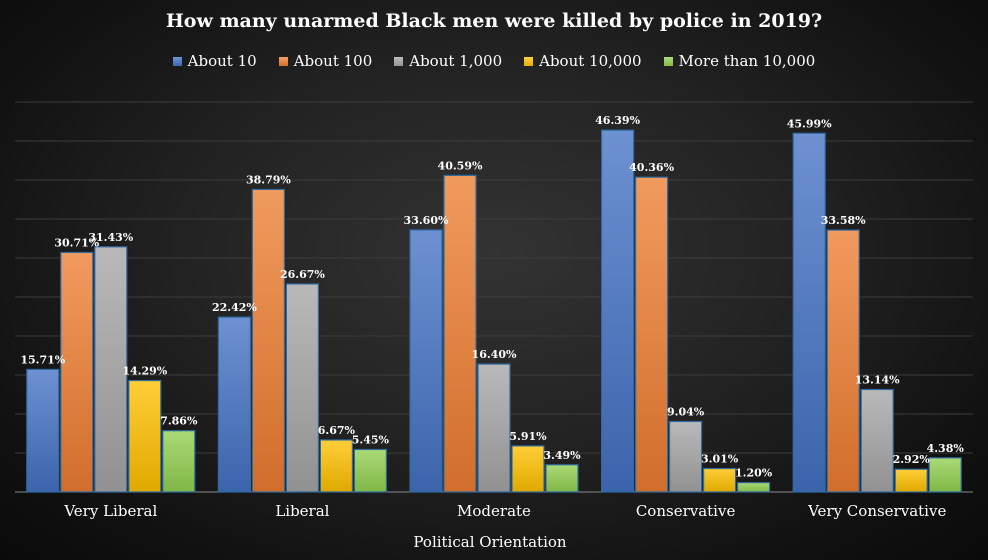 This screenshot has width=988, height=560. Describe the element at coordinates (590, 61) in the screenshot. I see `legend-label: About 10,000` at that location.